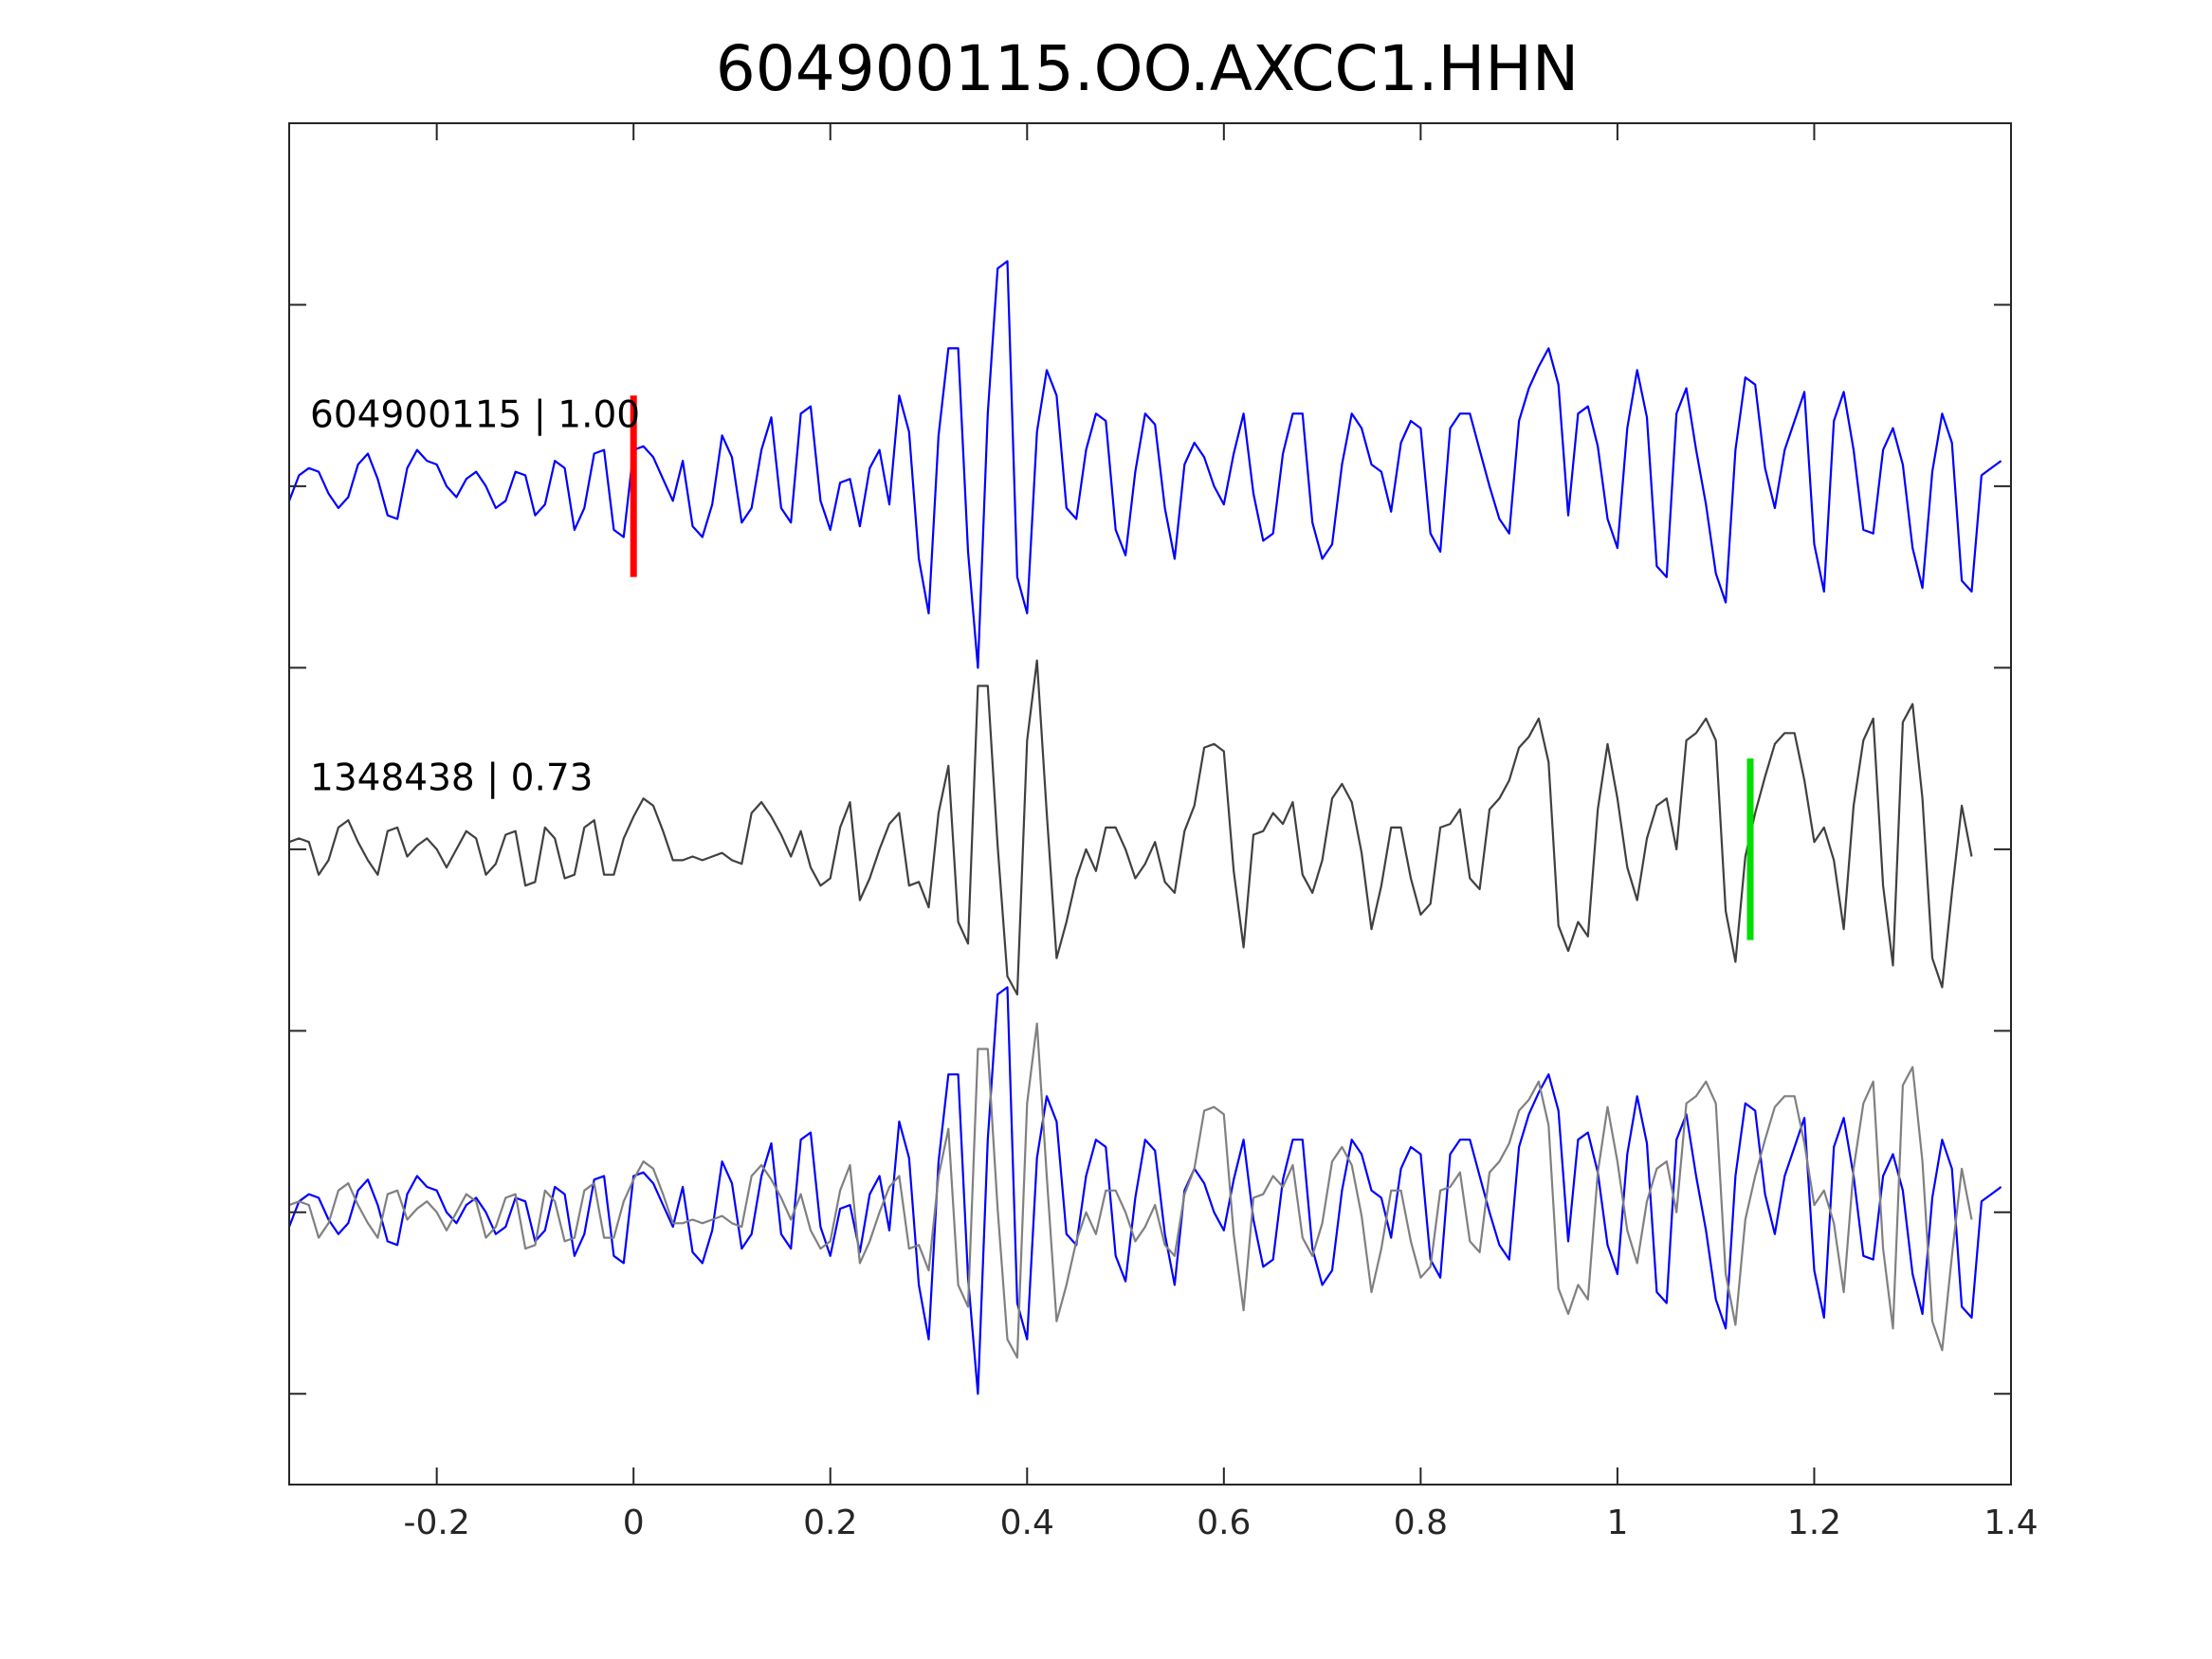 This screenshot has width=2212, height=1659. I want to click on x-tick-label: 0, so click(634, 1523).